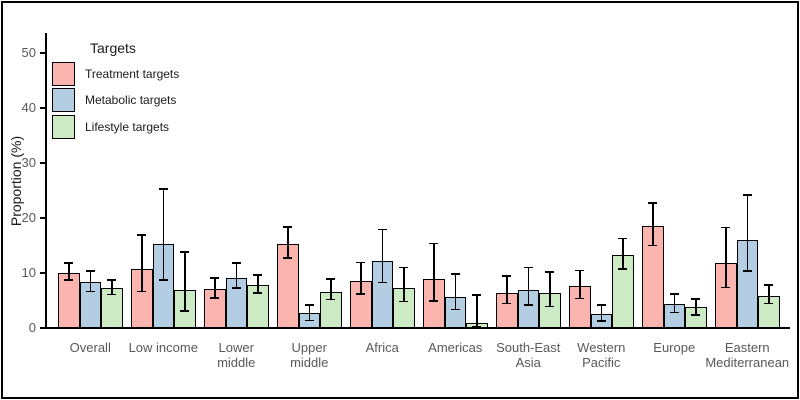 The height and width of the screenshot is (400, 800). Describe the element at coordinates (528, 355) in the screenshot. I see `category-label: South-East Asia` at that location.